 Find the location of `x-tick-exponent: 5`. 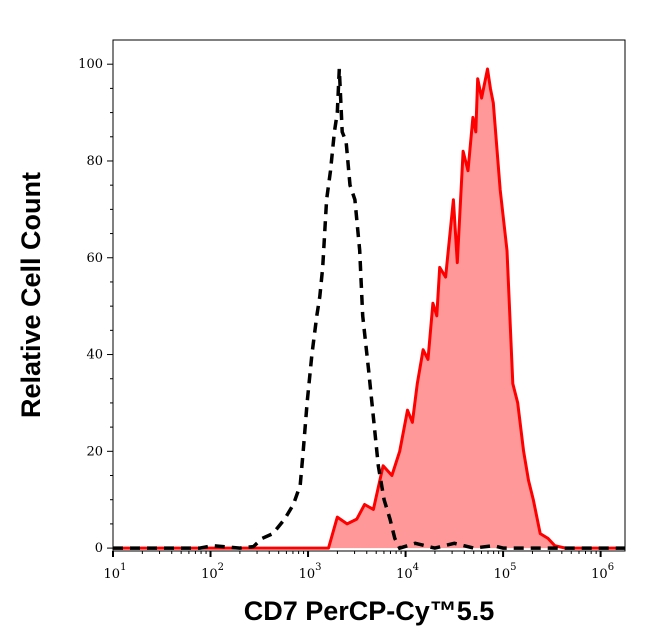

x-tick-exponent: 5 is located at coordinates (513, 567).